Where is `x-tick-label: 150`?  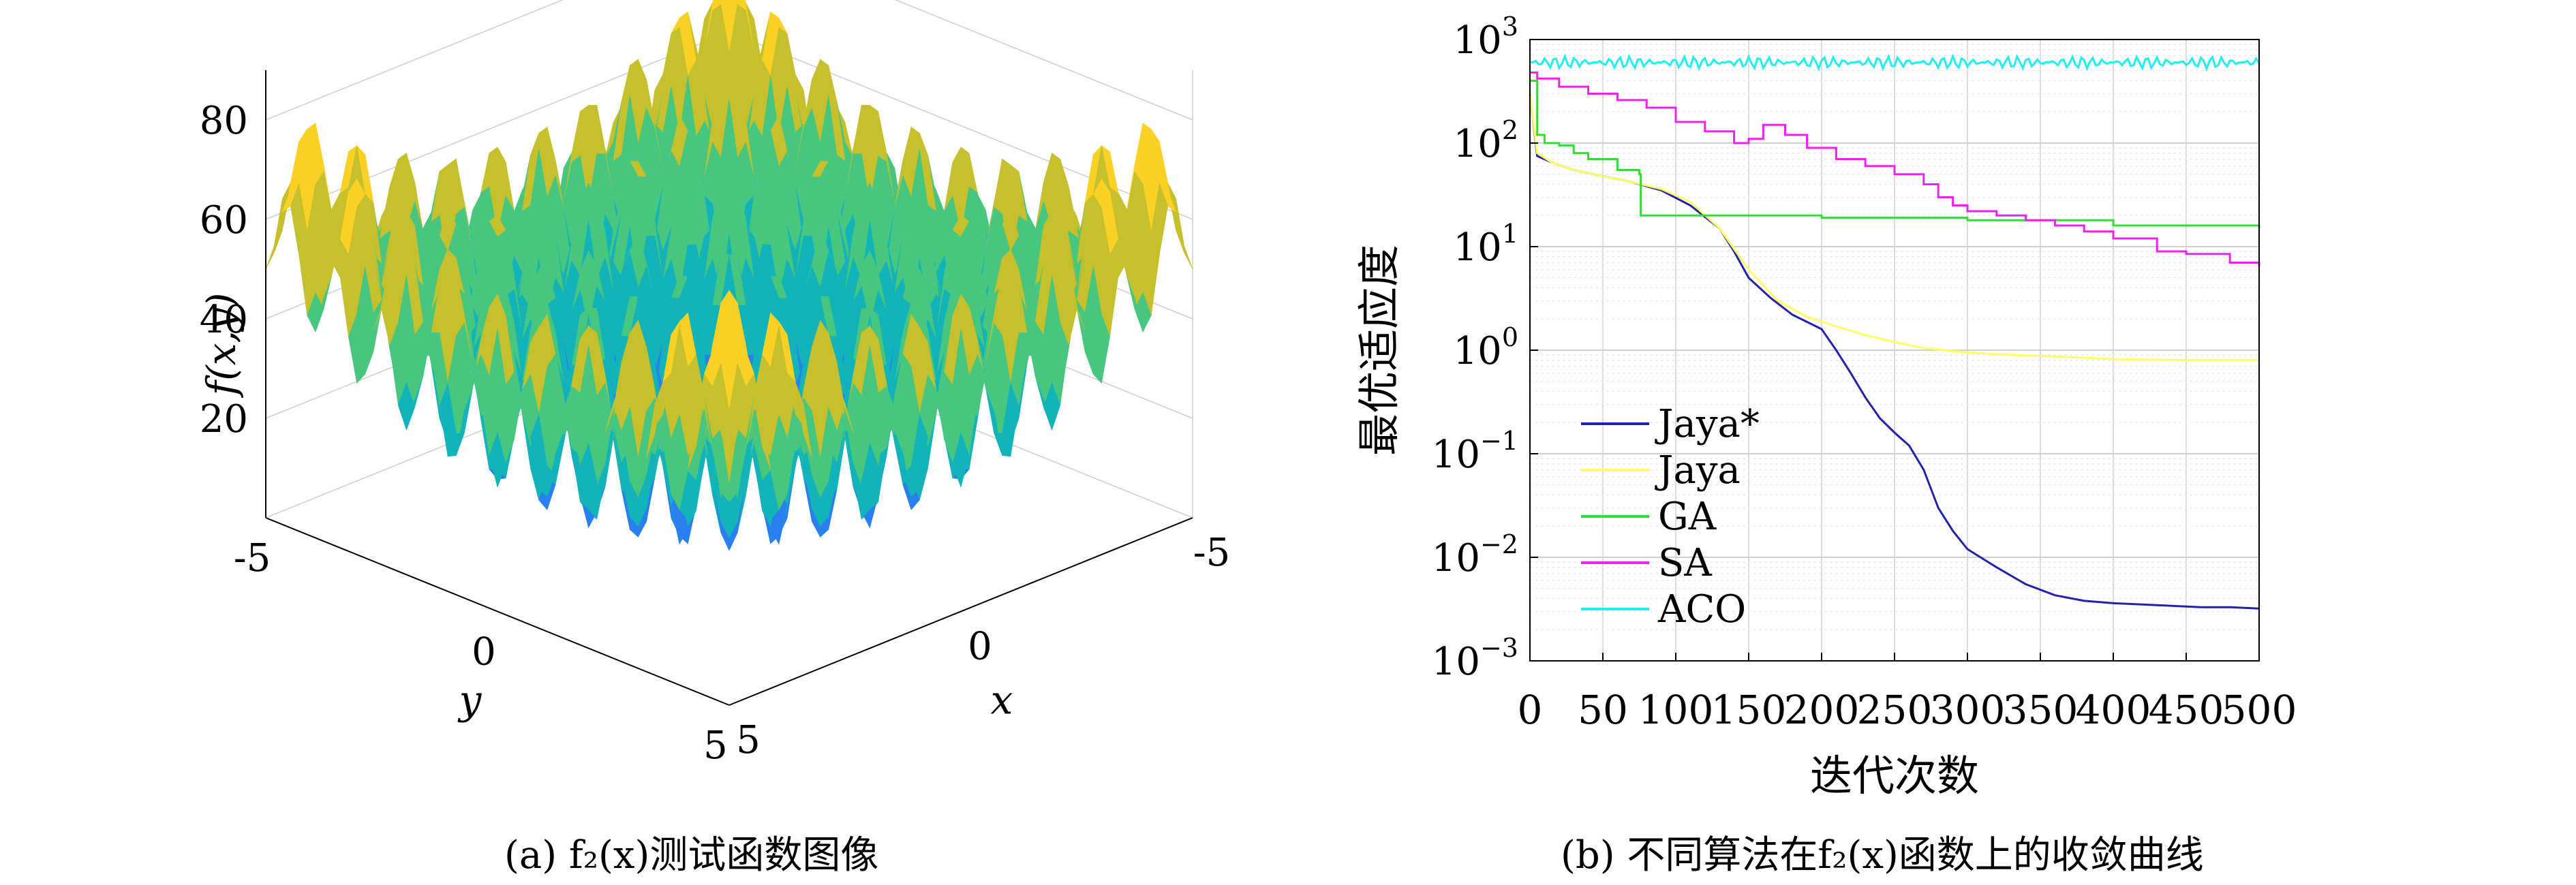
x-tick-label: 150 is located at coordinates (1749, 710).